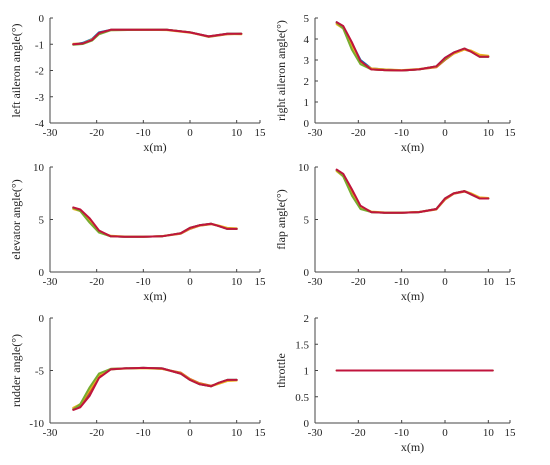 The width and height of the screenshot is (550, 465). I want to click on chart-panel-3: -30 -20 -10 0 10 15 0 5 10 x(m) elevator angle(°), so click(137, 232).